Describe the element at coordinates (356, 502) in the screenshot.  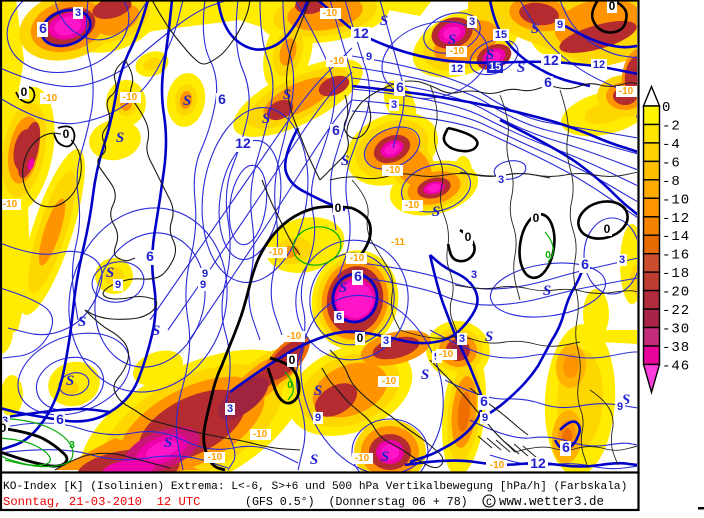
I see `svg-text:(GFS 0.5°) (Donnerstag 06 + 7: (GFS 0.5°) (Donnerstag 06 + 78)` at that location.